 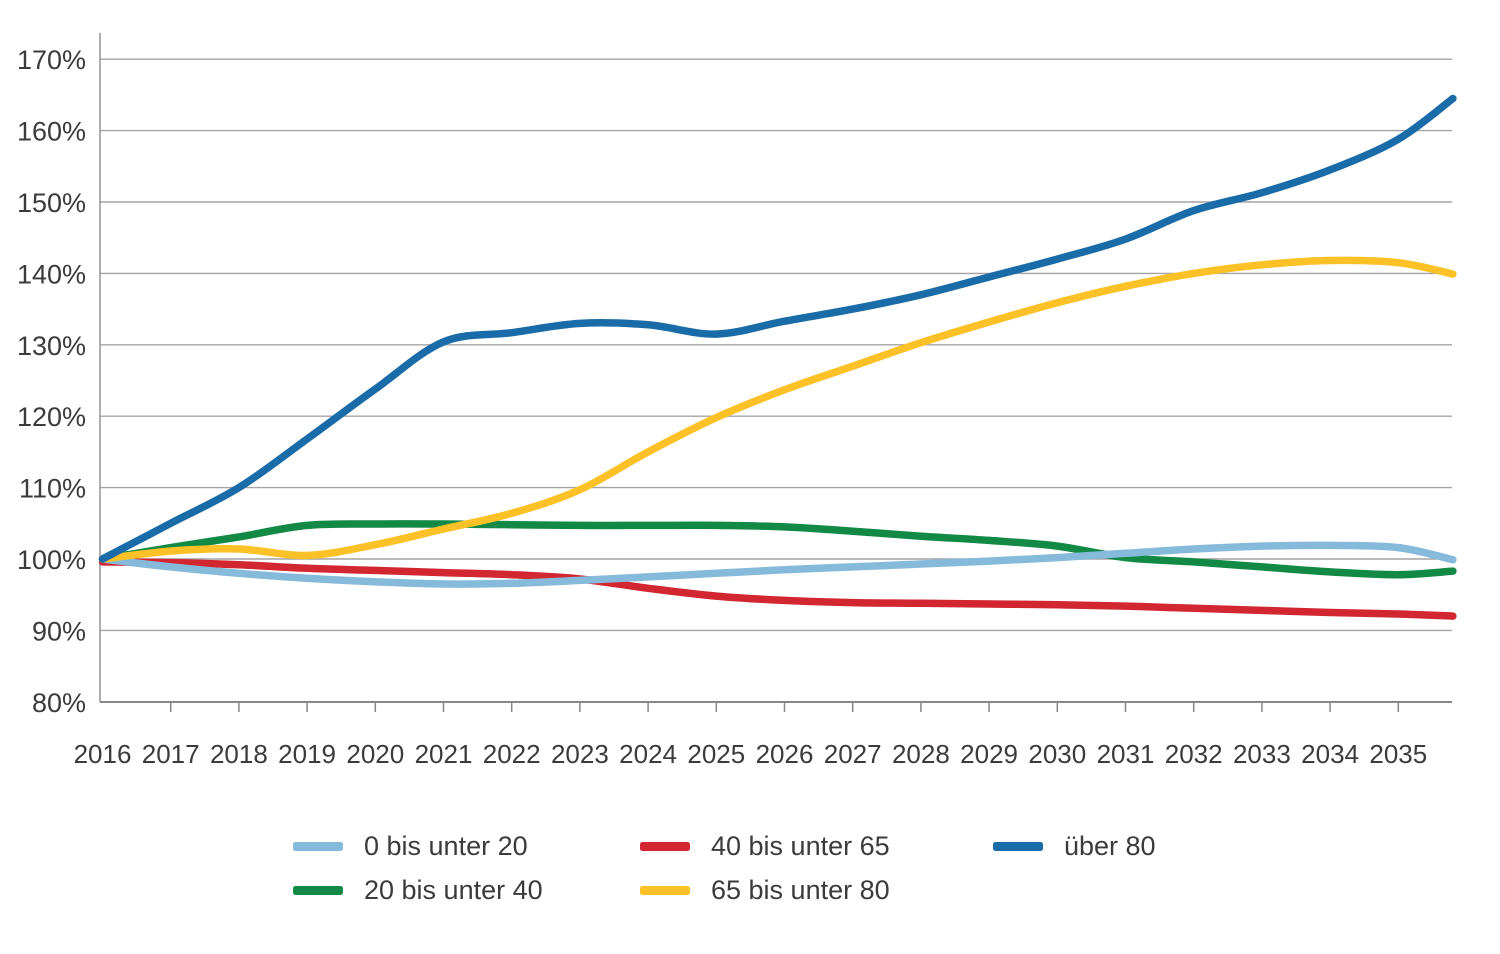 What do you see at coordinates (51, 560) in the screenshot?
I see `y-axis-label: 100%` at bounding box center [51, 560].